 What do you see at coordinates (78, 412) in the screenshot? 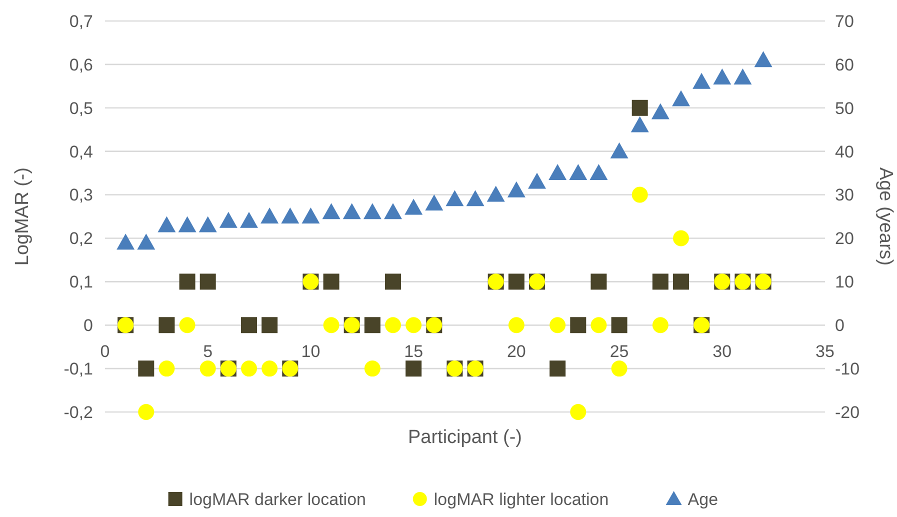
I see `y-tick-label: -0,2` at bounding box center [78, 412].